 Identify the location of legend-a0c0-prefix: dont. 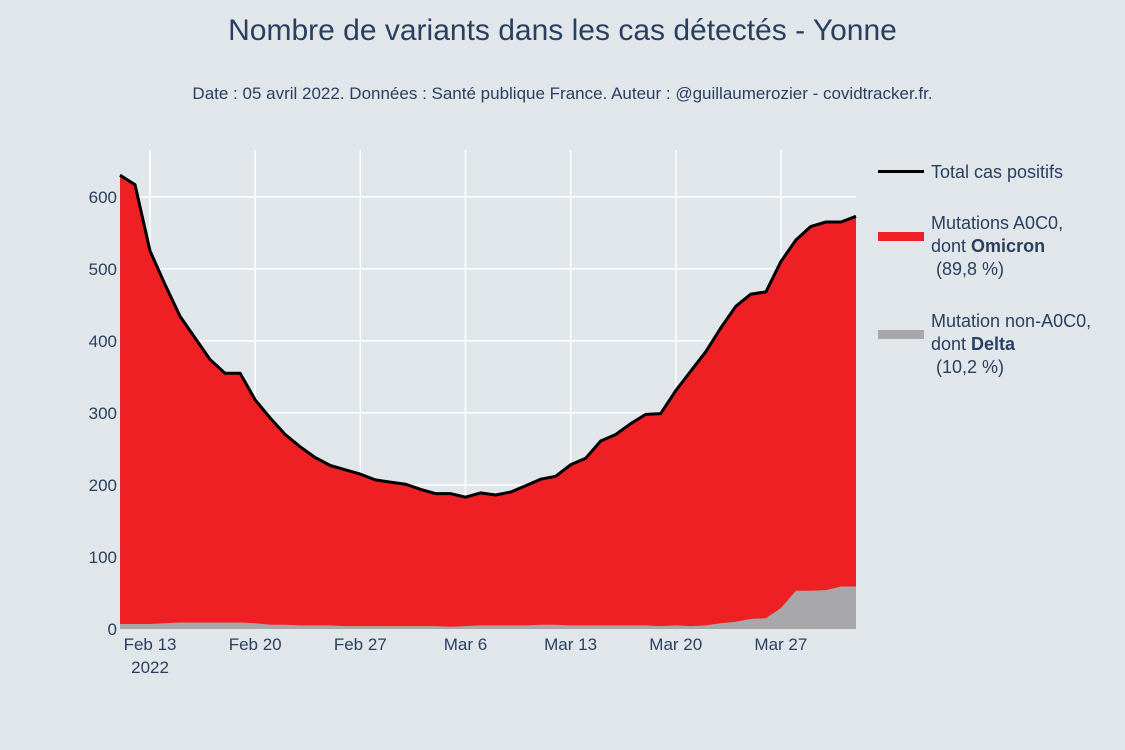
(951, 246).